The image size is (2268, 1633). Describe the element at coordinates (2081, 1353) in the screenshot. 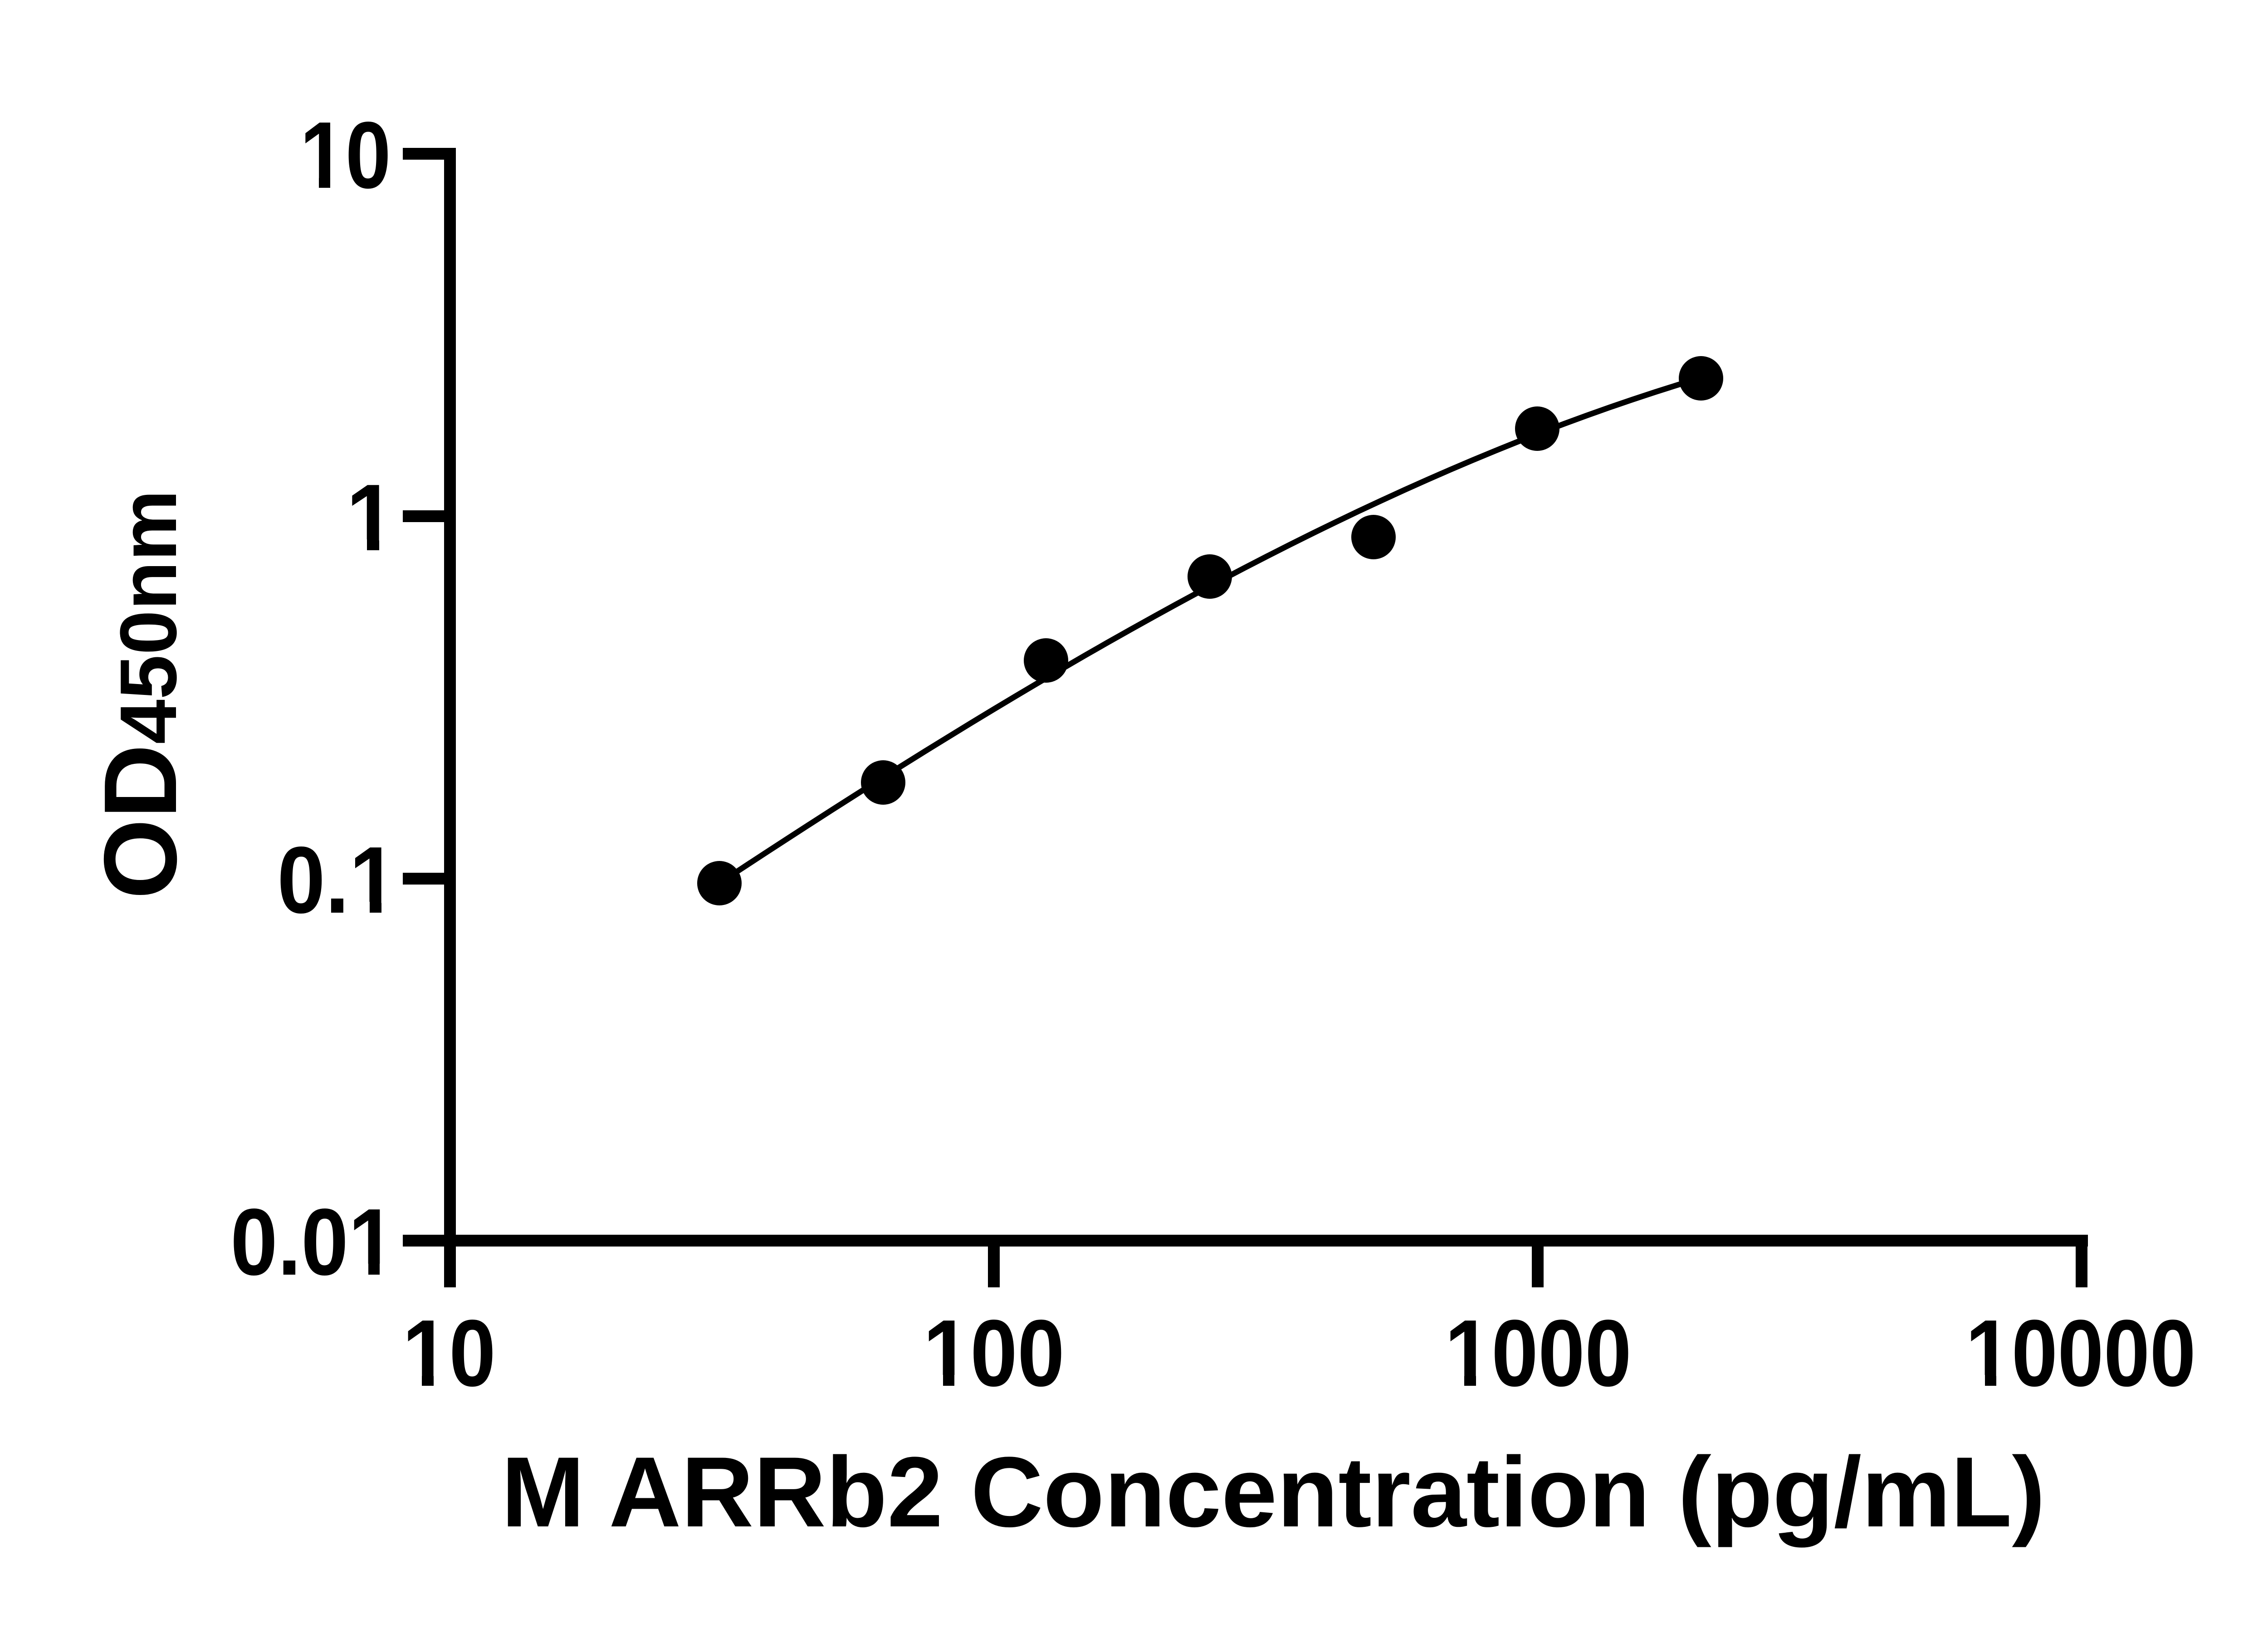

I see `svg-text: 10000` at that location.